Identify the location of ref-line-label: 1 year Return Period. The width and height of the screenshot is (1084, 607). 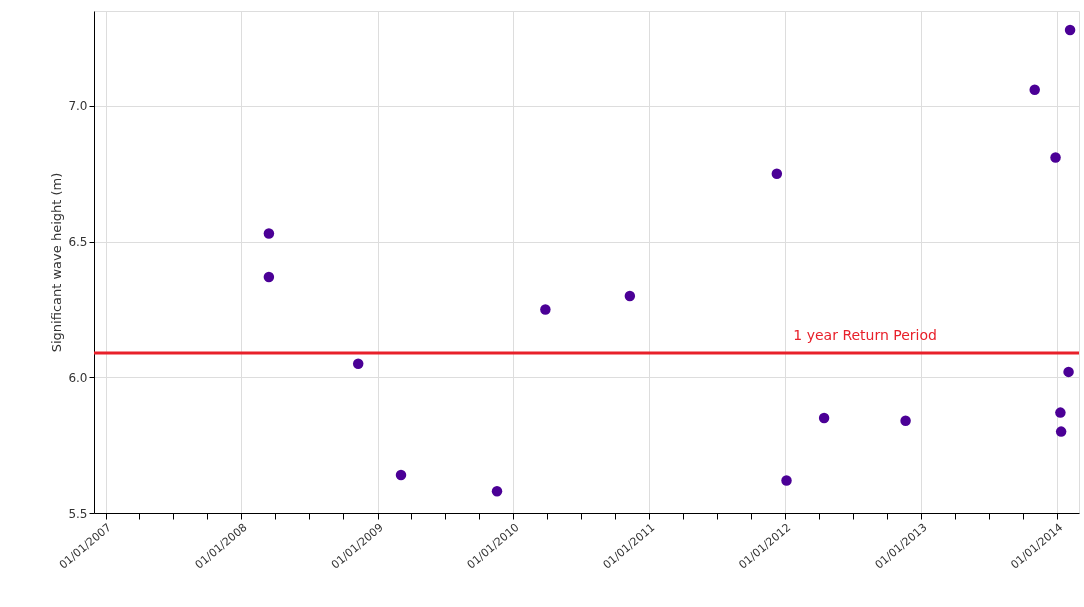
(865, 334).